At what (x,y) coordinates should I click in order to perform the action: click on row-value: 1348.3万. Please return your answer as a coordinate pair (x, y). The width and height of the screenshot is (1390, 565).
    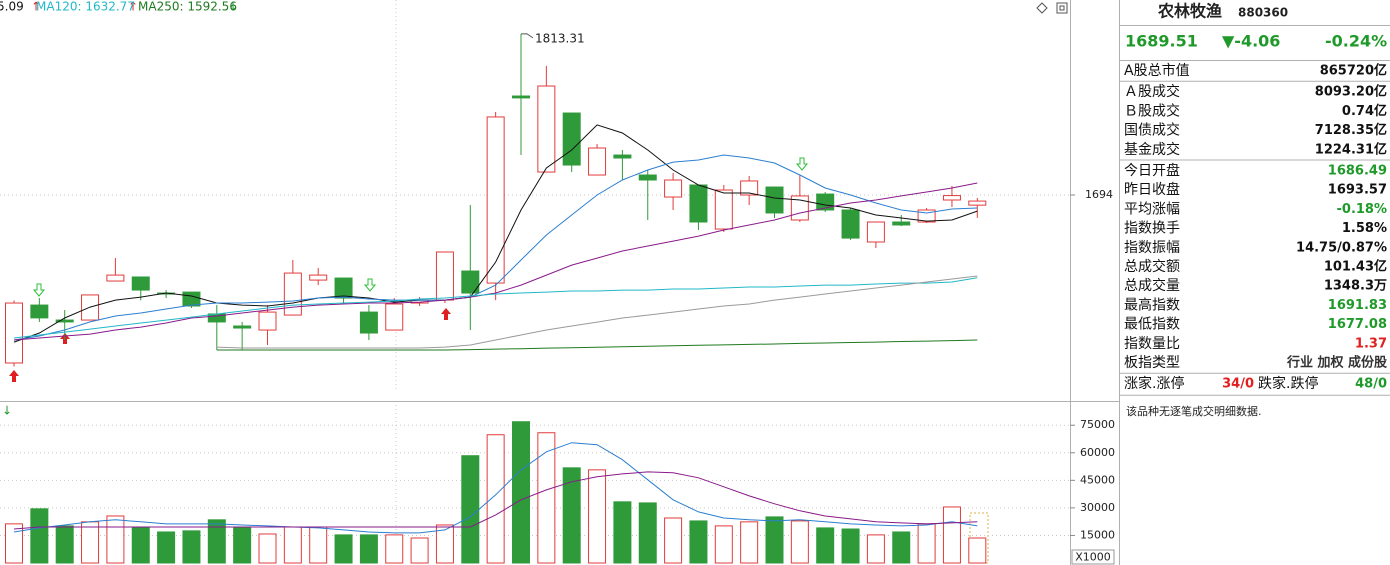
    Looking at the image, I should click on (1355, 286).